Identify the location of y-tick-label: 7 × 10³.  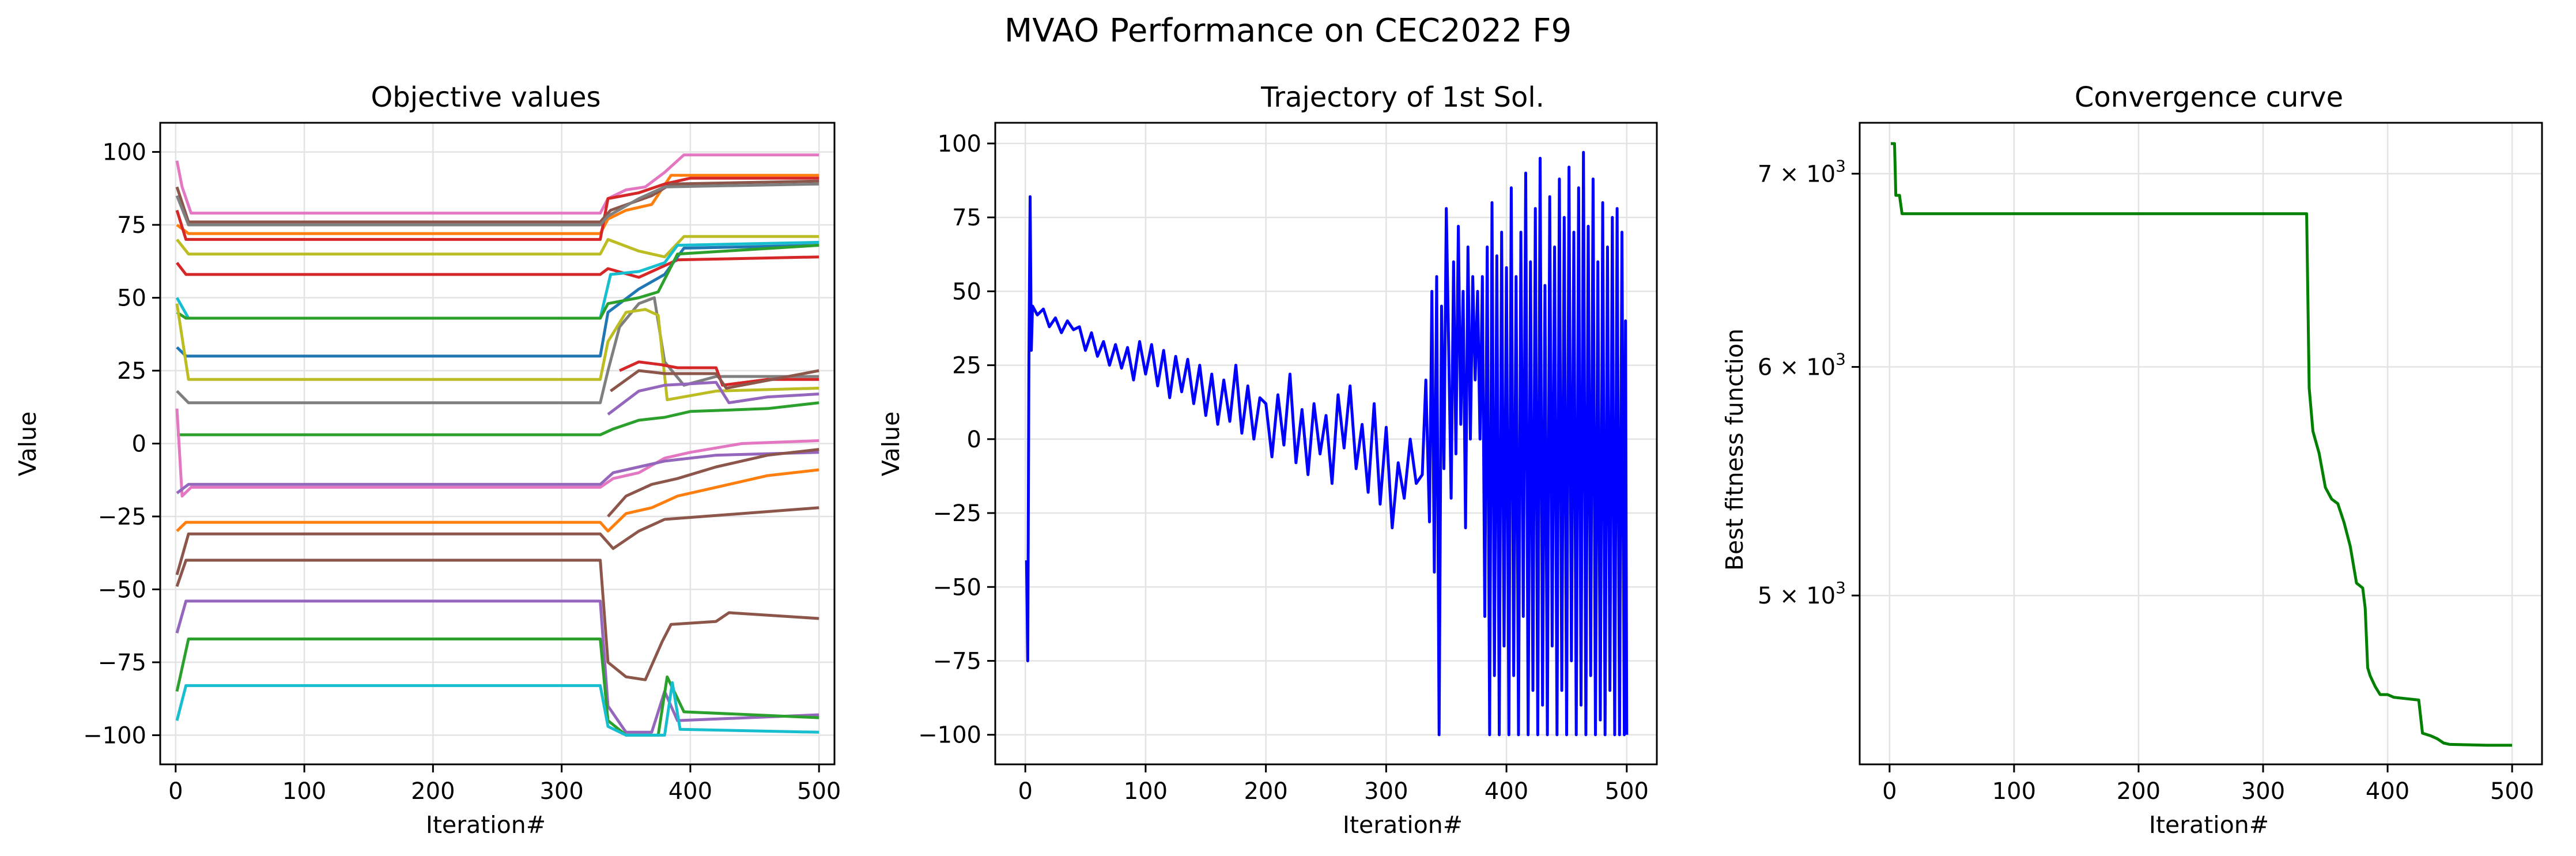
(1802, 171).